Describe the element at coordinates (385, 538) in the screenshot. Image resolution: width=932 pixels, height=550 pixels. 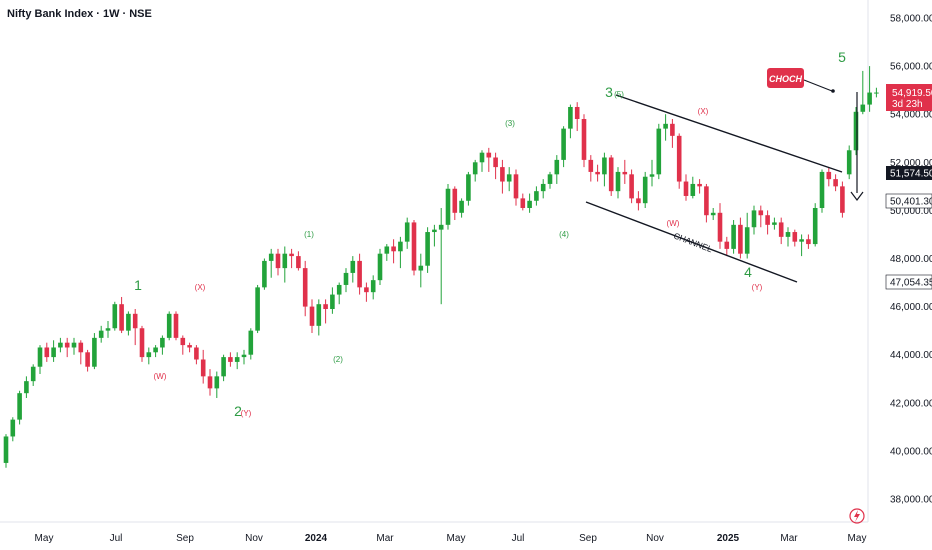
I see `x-tick-label: Mar` at that location.